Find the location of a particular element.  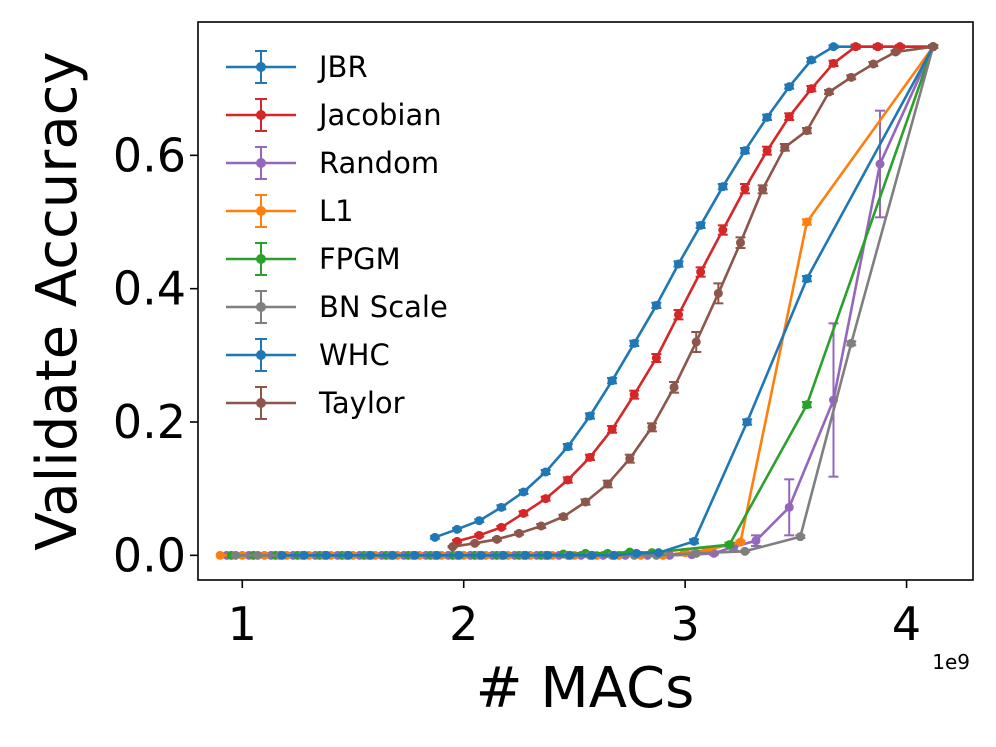

x-tick-label: 4 is located at coordinates (906, 624).